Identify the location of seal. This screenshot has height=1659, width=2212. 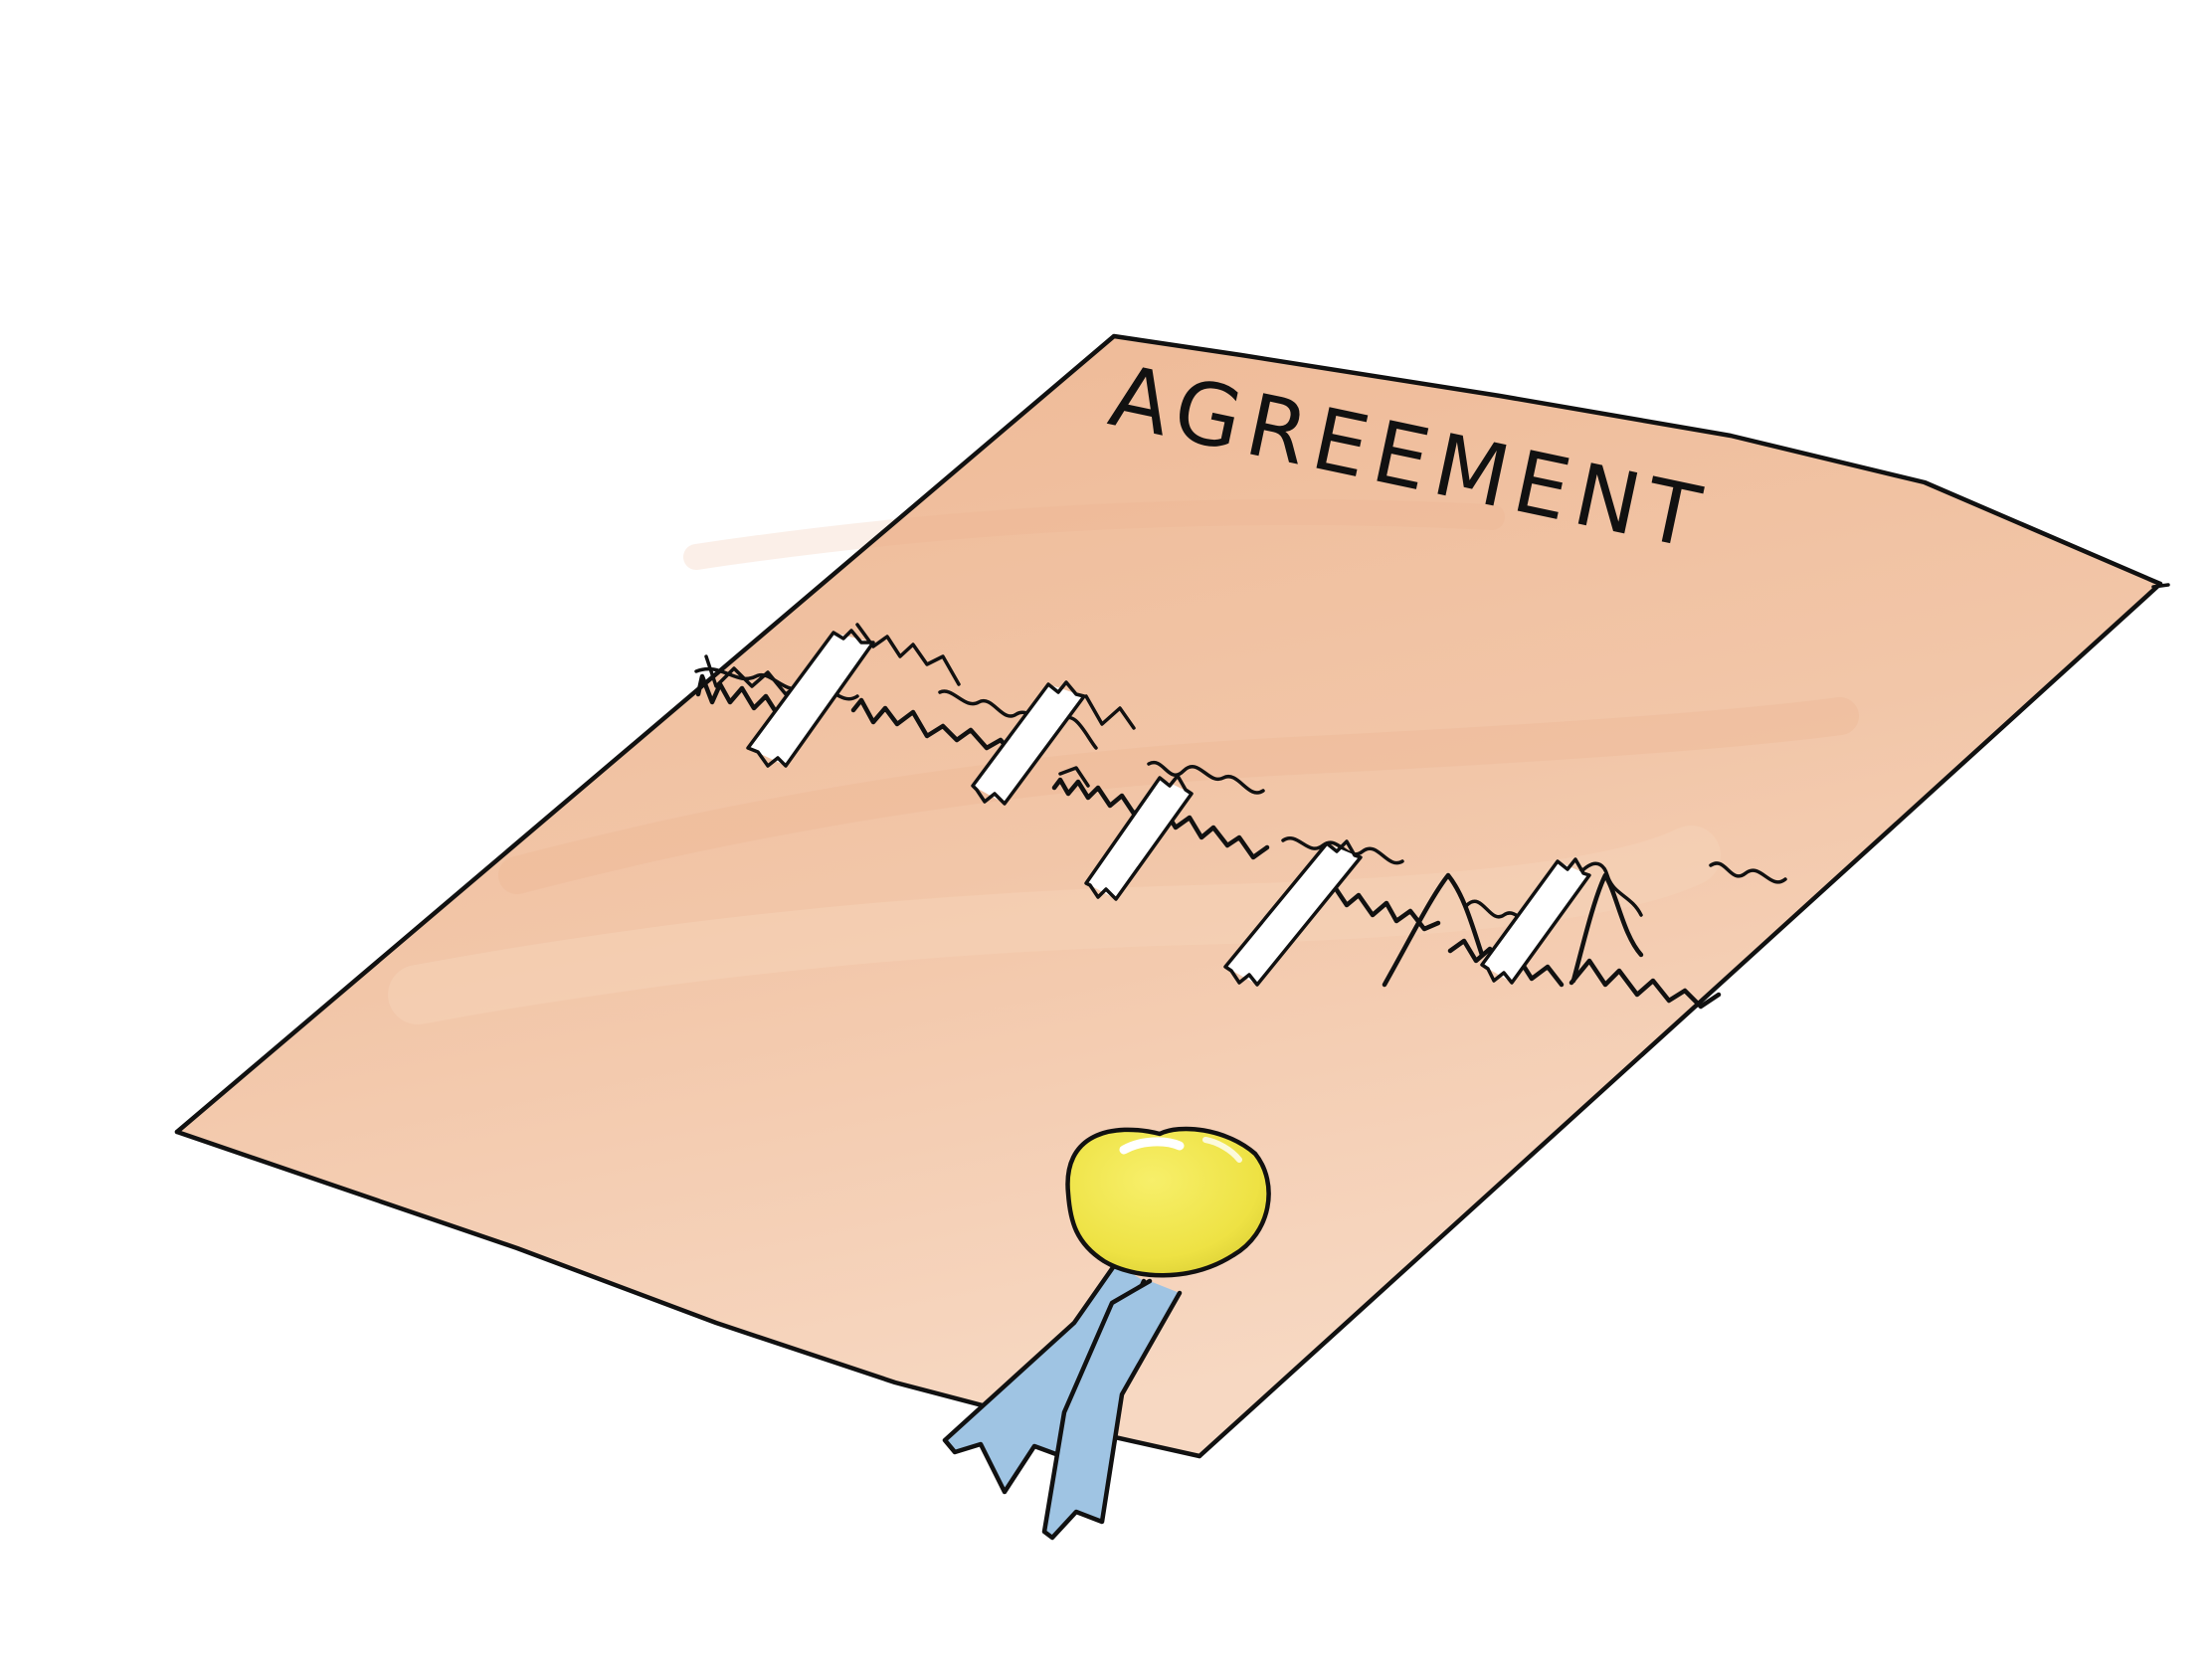
(1168, 1202).